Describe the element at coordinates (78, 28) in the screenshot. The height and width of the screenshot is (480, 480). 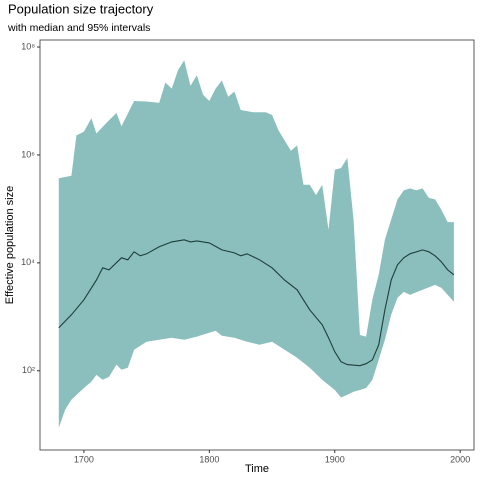
I see `chart-subtitle: with median and 95% intervals` at that location.